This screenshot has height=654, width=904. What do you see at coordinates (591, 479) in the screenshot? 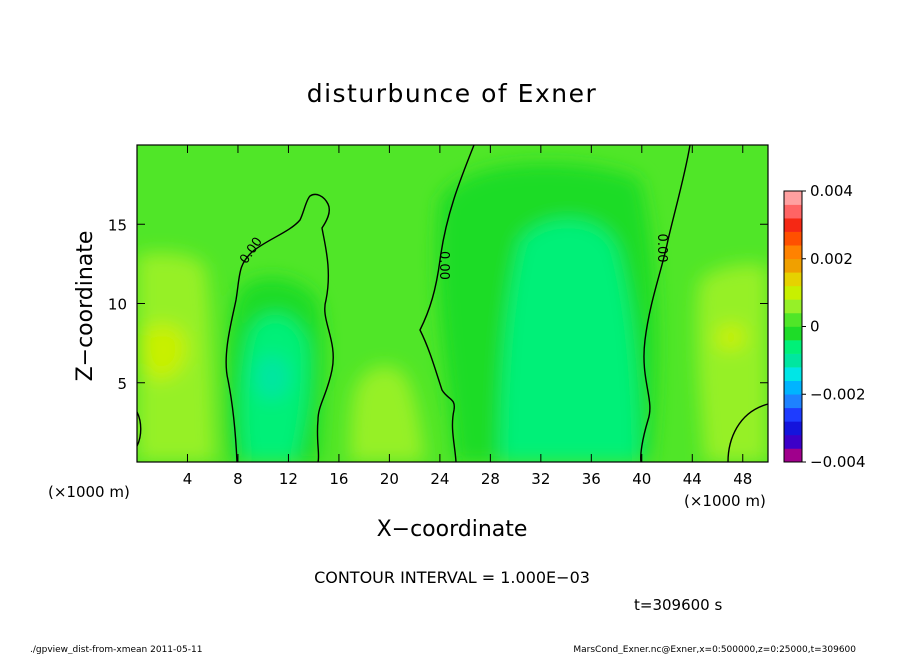
I see `x-tick-label: 36` at bounding box center [591, 479].